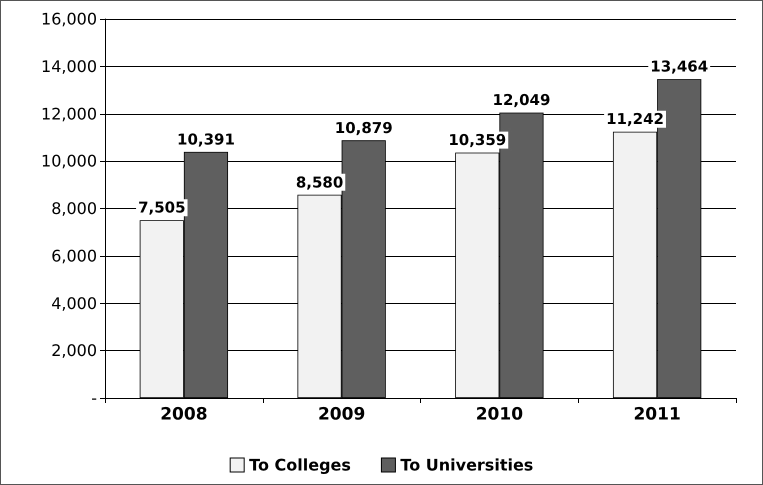  Describe the element at coordinates (500, 414) in the screenshot. I see `x-tick-label: 2010` at that location.